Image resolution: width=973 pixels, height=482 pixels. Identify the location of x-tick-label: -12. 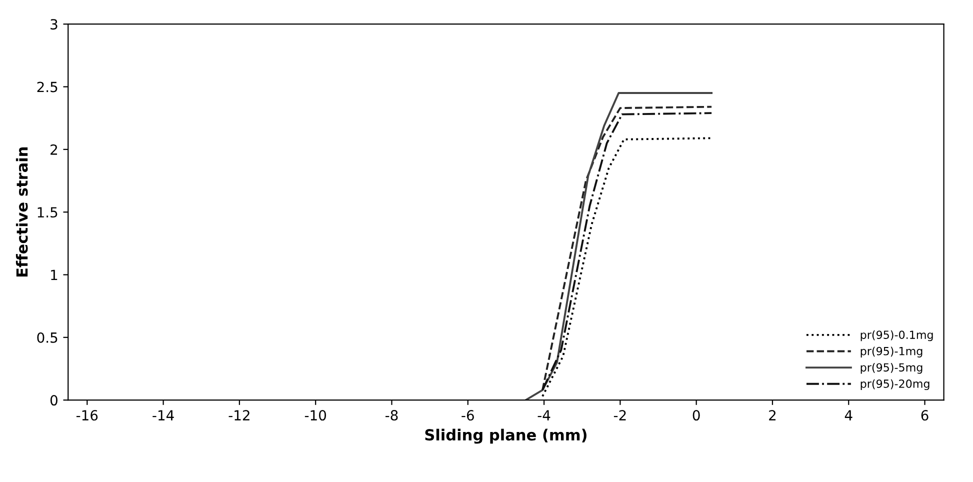
(239, 415).